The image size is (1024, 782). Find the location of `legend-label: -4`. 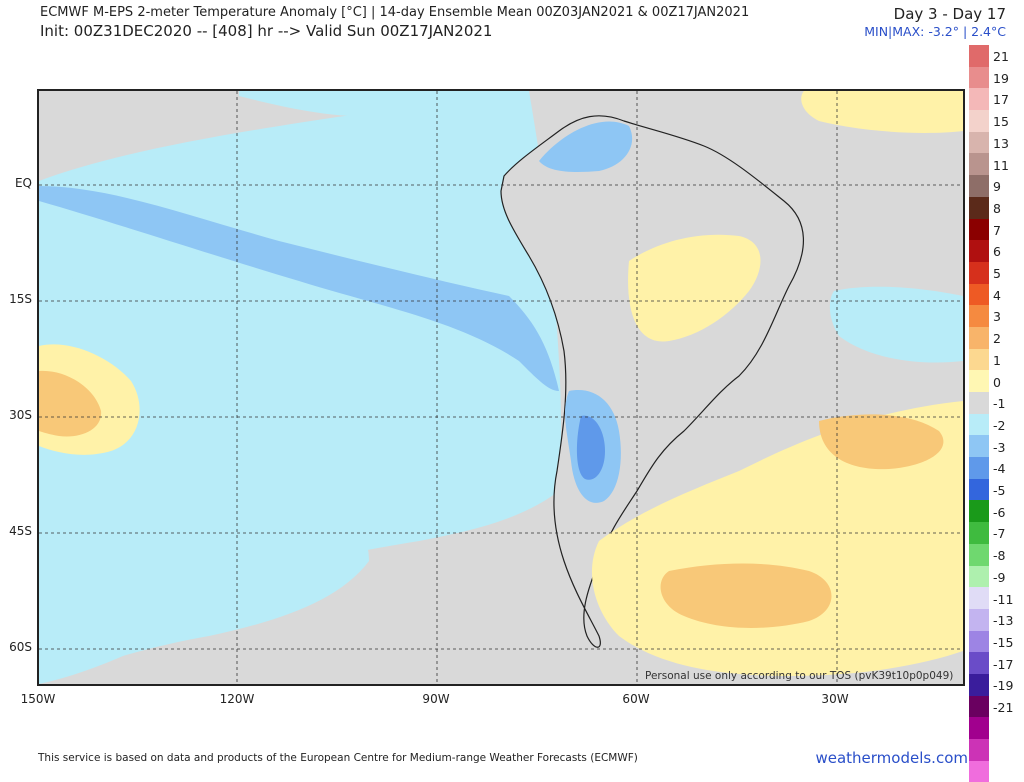

legend-label: -4 is located at coordinates (999, 469).